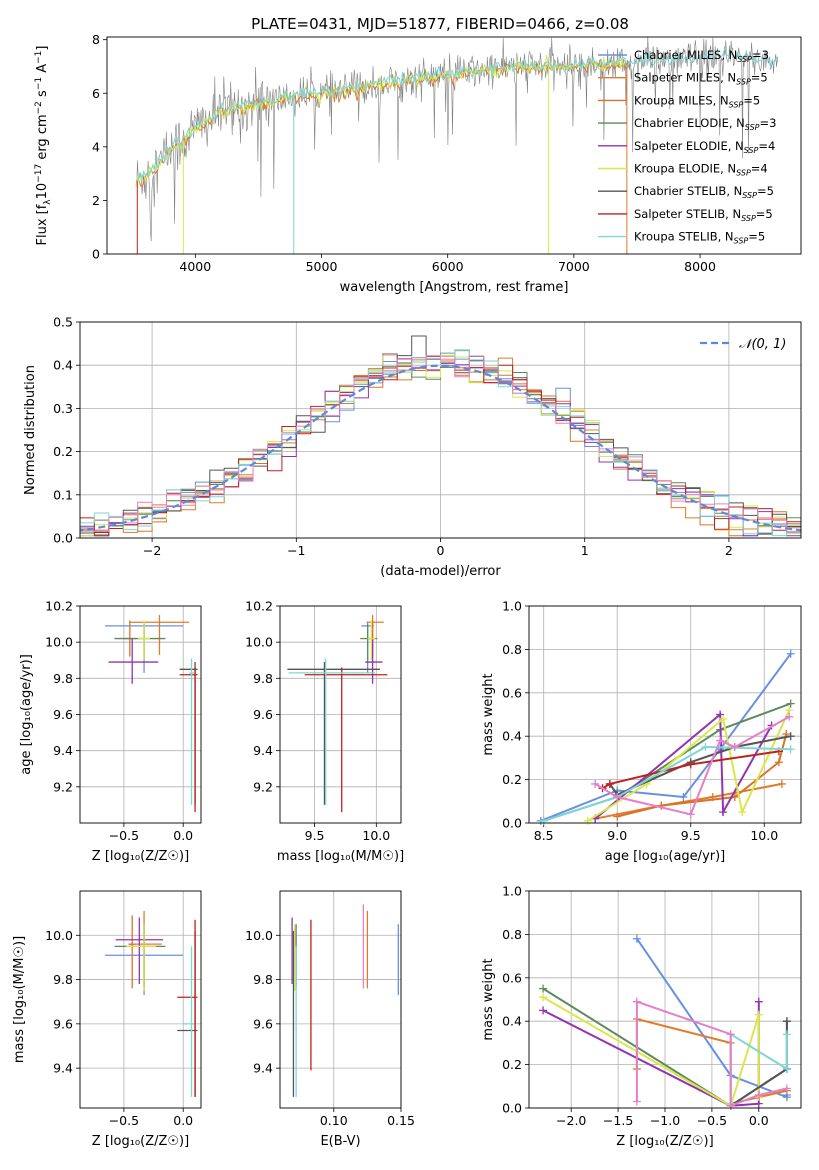  I want to click on legend-entry-count: =5, so click(756, 237).